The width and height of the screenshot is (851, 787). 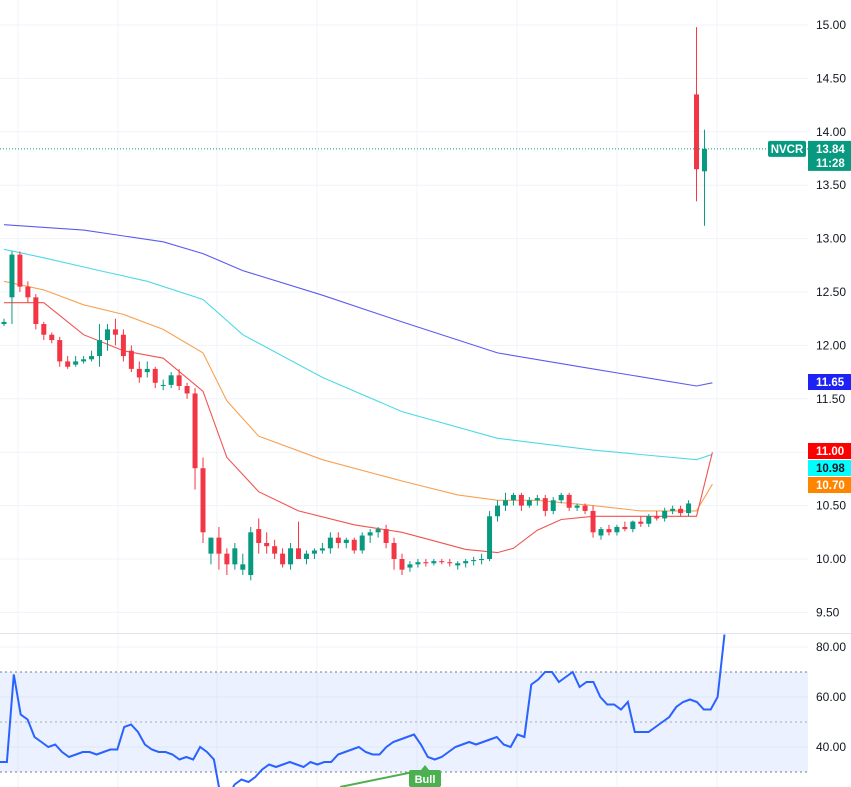 I want to click on rsi-band, so click(x=404, y=722).